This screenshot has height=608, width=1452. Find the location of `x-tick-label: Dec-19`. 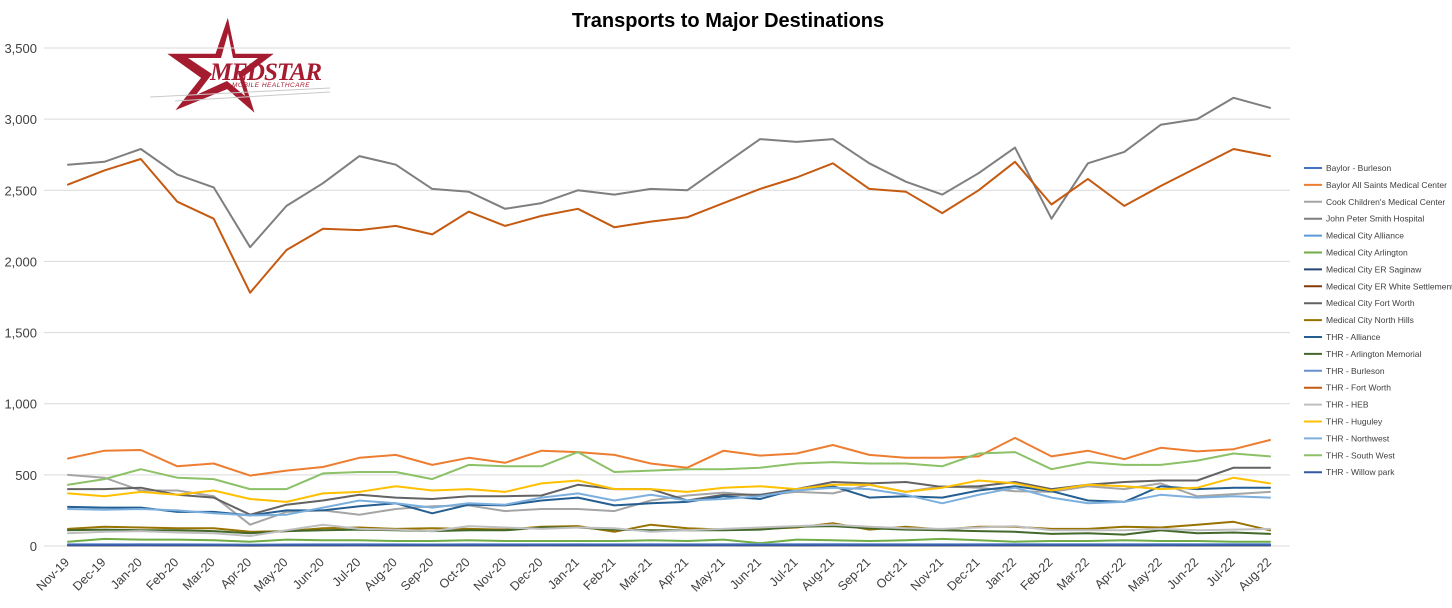

x-tick-label: Dec-19 is located at coordinates (89, 574).